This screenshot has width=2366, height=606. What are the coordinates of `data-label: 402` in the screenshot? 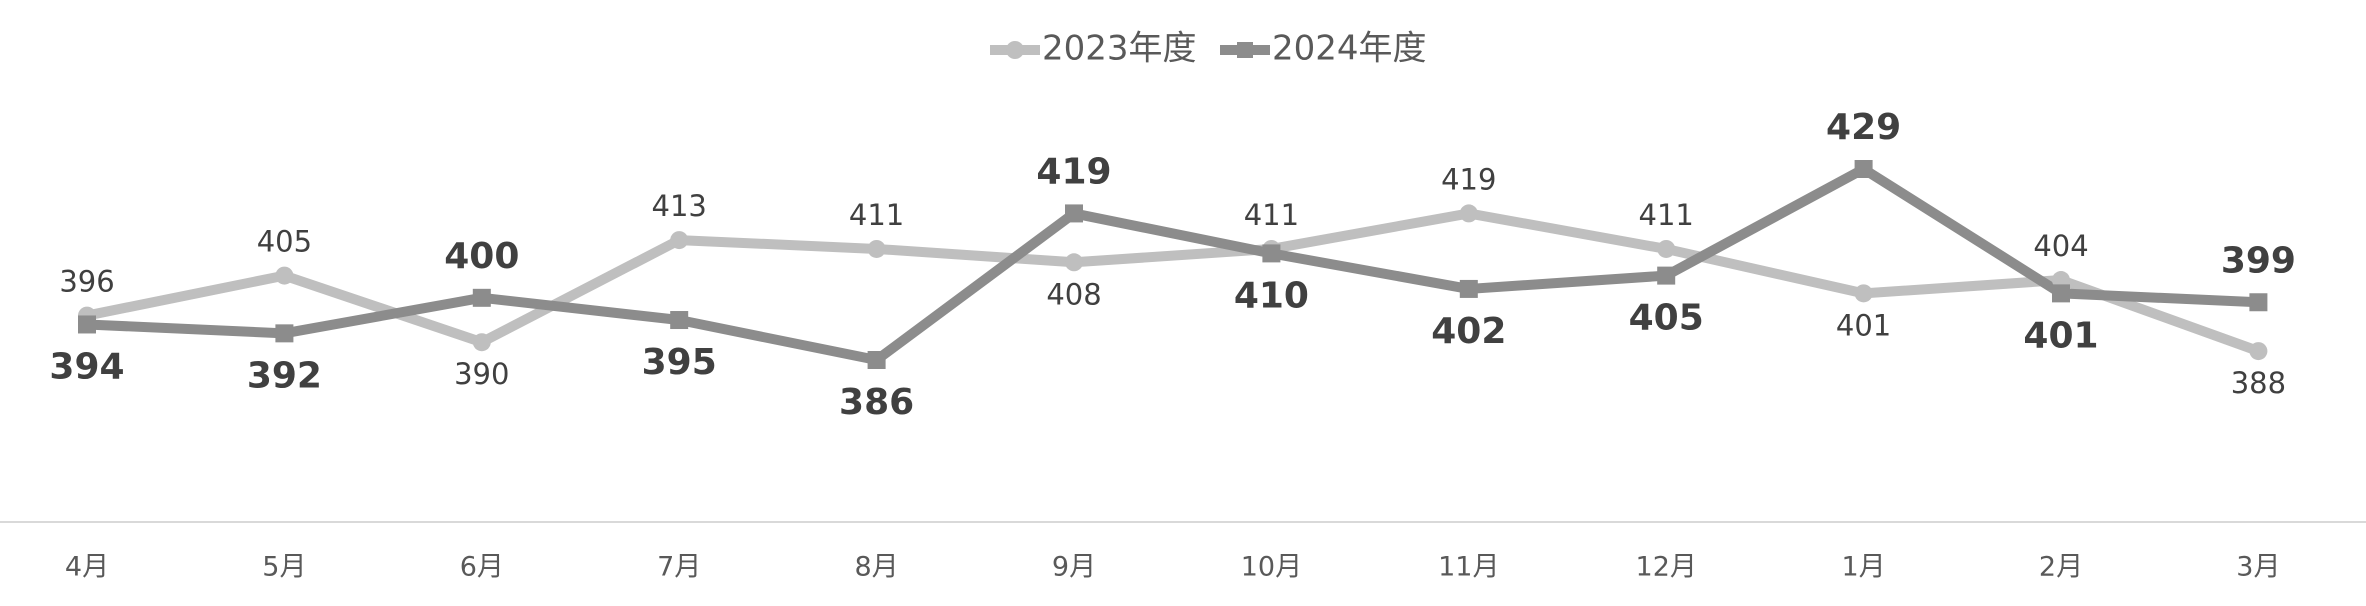 It's located at (1468, 331).